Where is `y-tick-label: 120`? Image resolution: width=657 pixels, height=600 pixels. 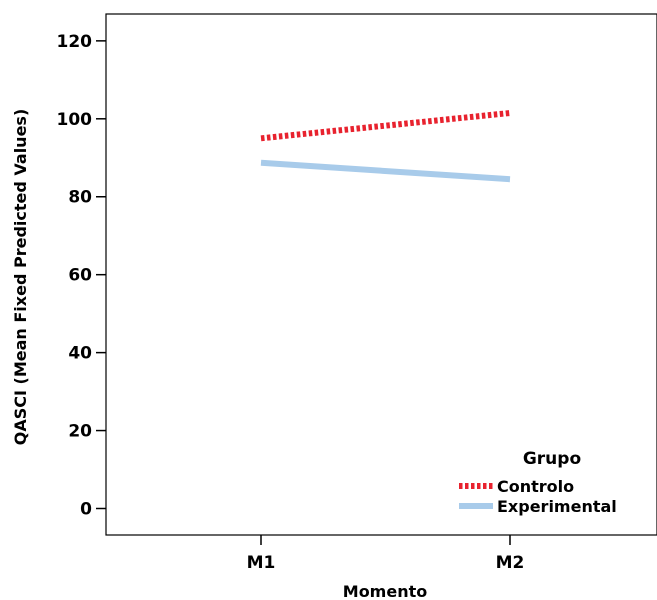
y-tick-label: 120 is located at coordinates (75, 42).